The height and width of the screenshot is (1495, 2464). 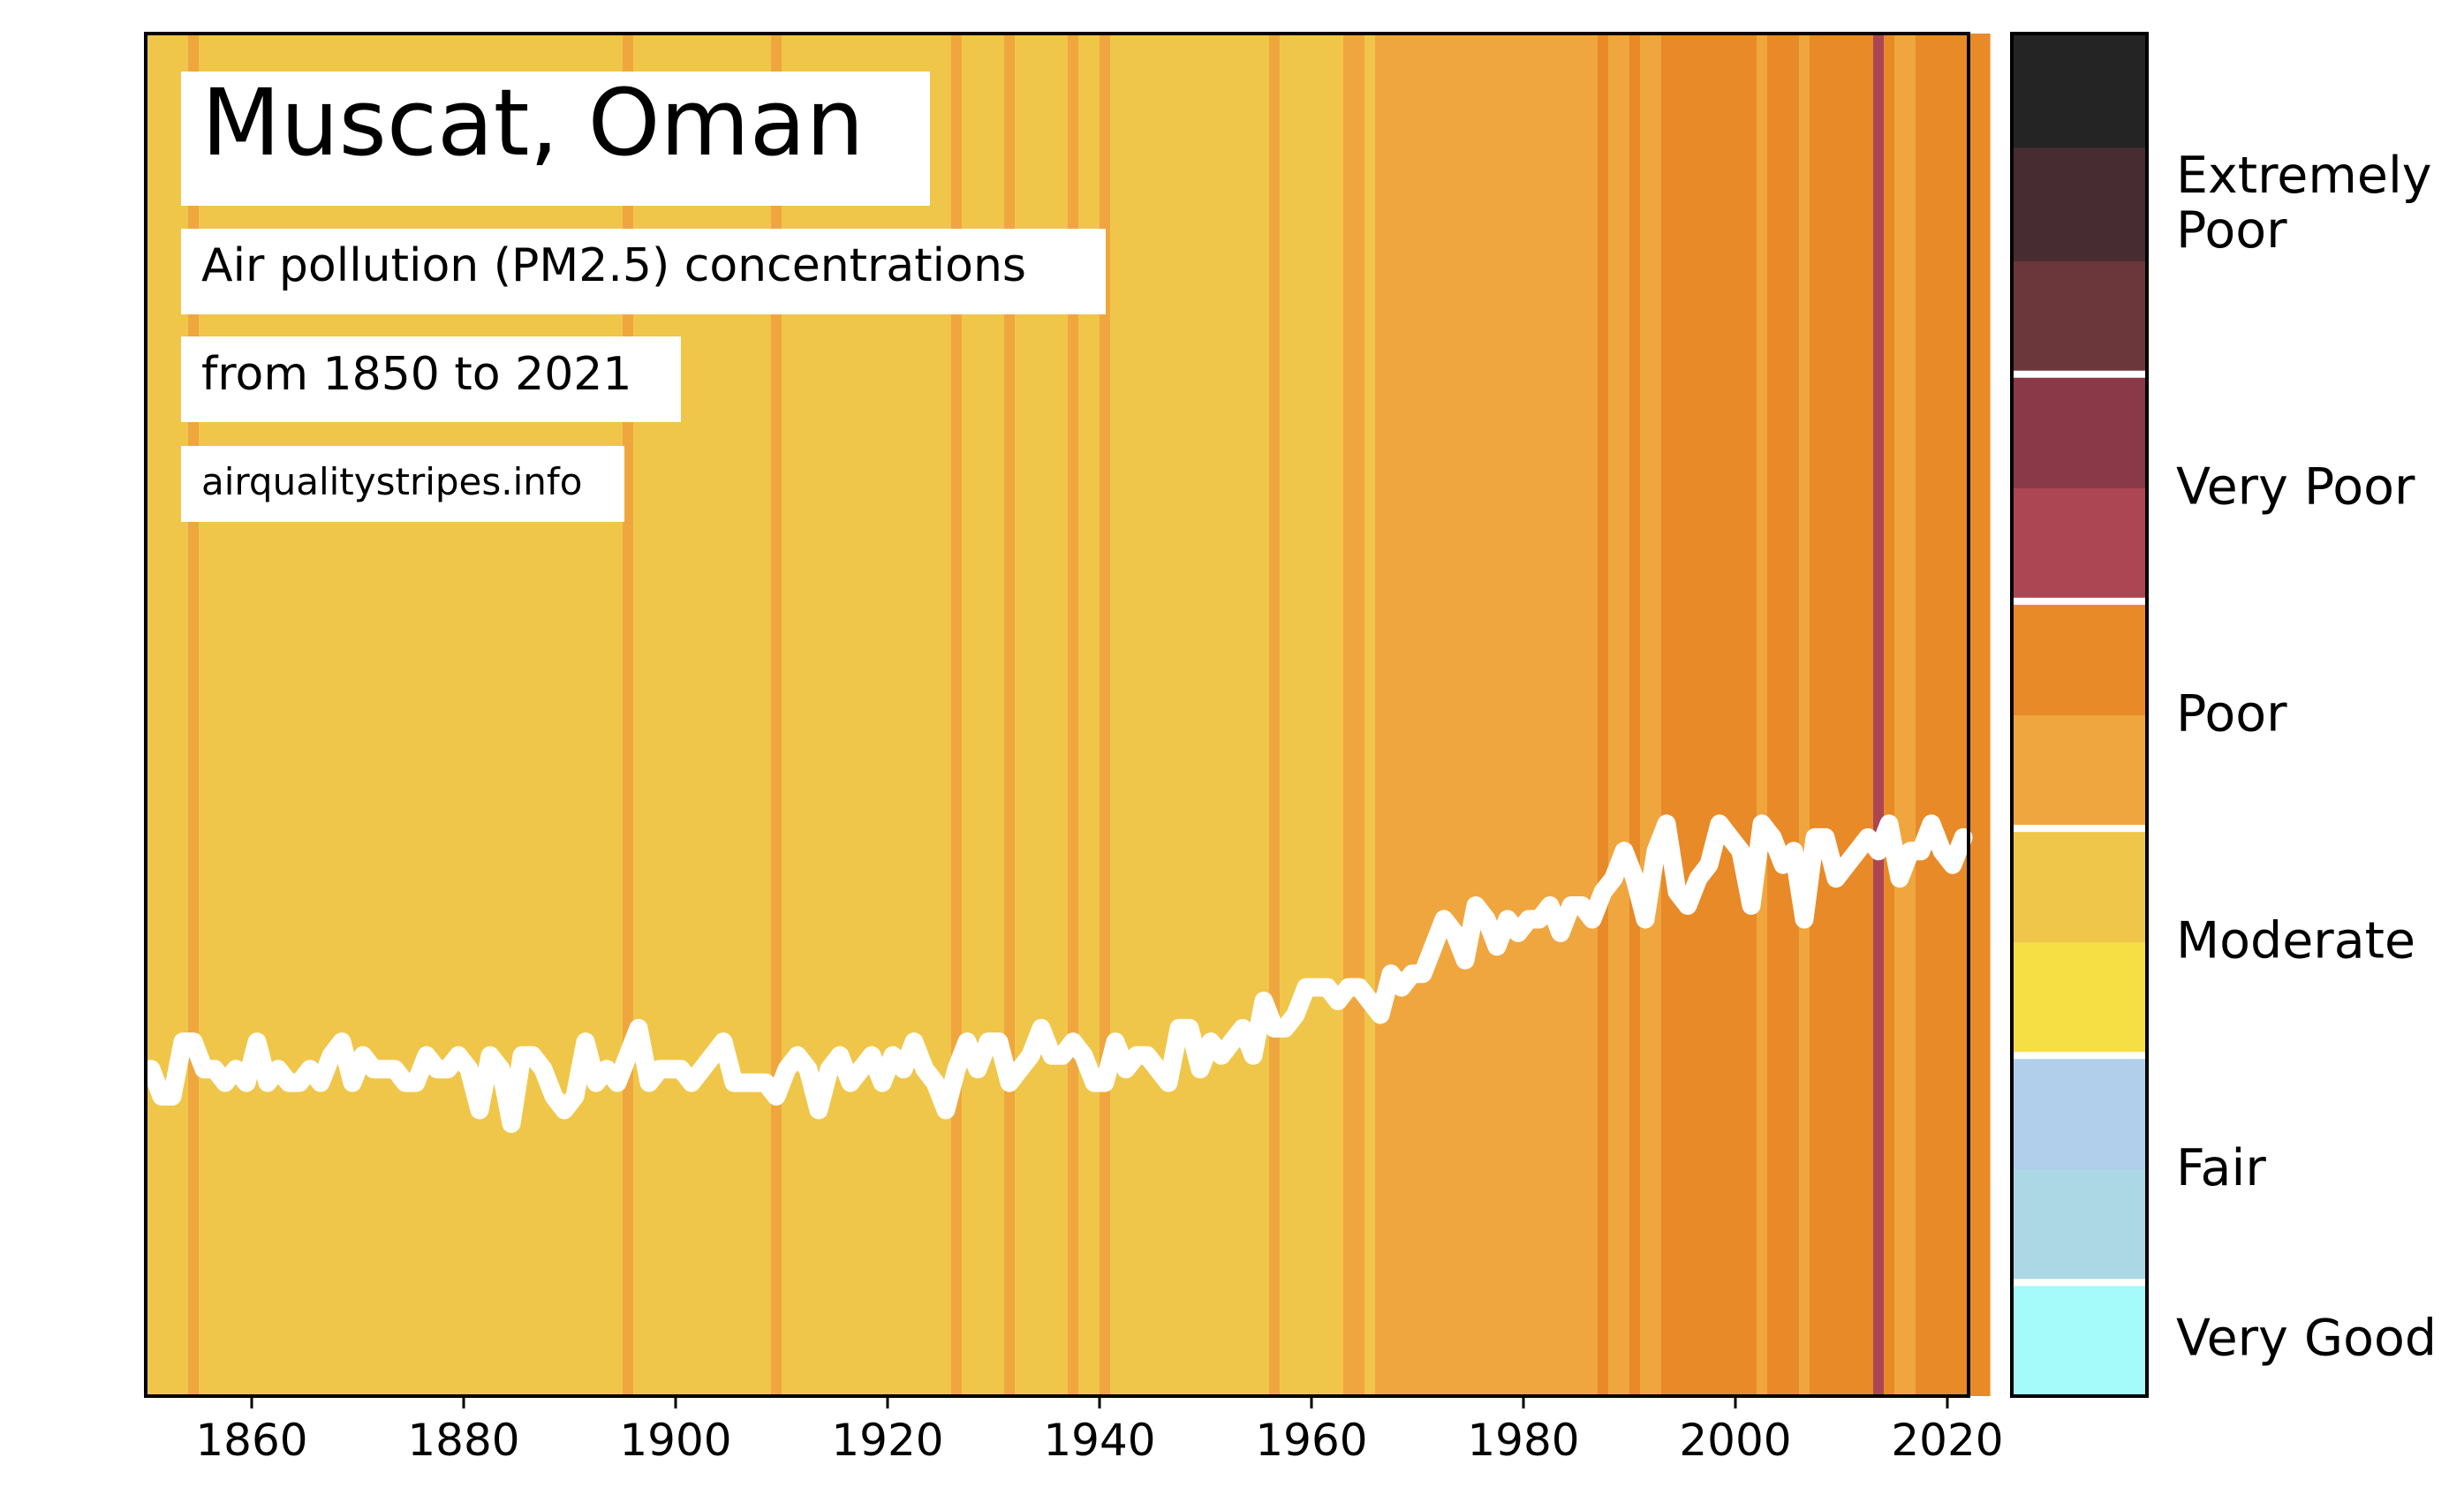 What do you see at coordinates (1253, 715) in the screenshot?
I see `stripe-1954` at bounding box center [1253, 715].